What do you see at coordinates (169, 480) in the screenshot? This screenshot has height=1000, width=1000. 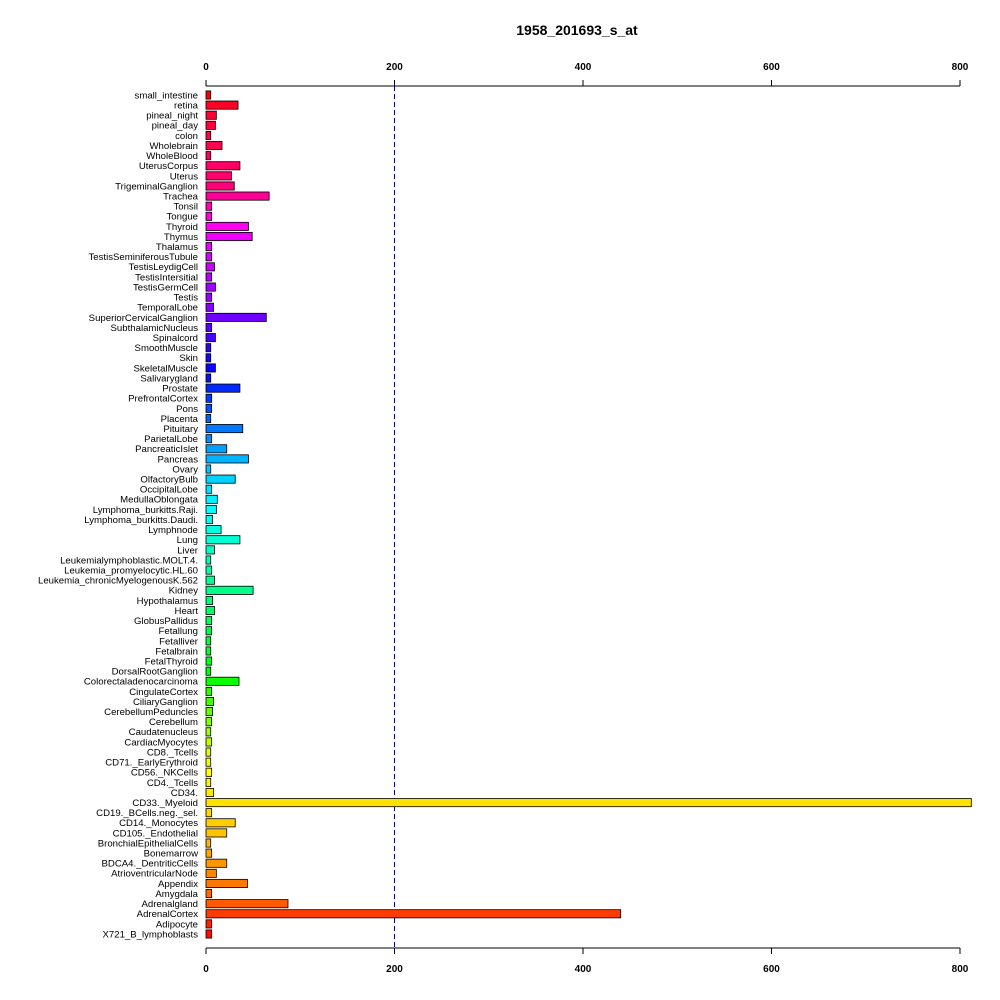 I see `category-label-38: OlfactoryBulb` at bounding box center [169, 480].